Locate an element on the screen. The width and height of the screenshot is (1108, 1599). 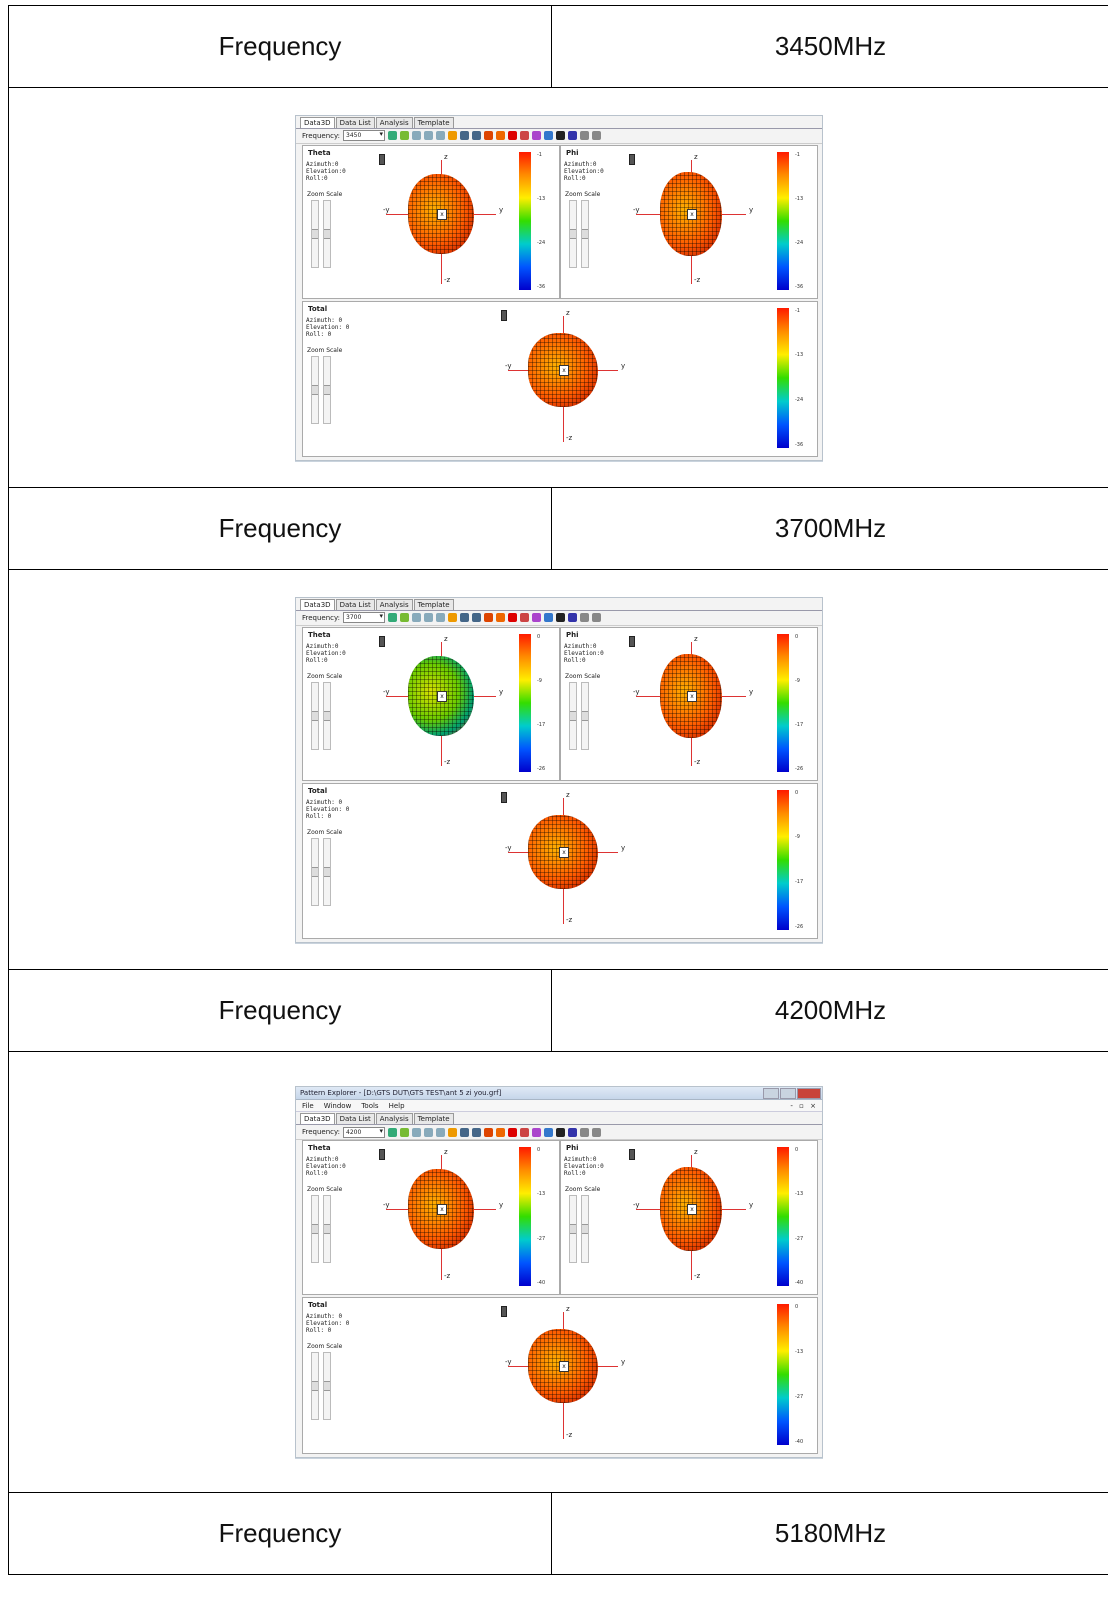
close-button is located at coordinates (809, 1093).